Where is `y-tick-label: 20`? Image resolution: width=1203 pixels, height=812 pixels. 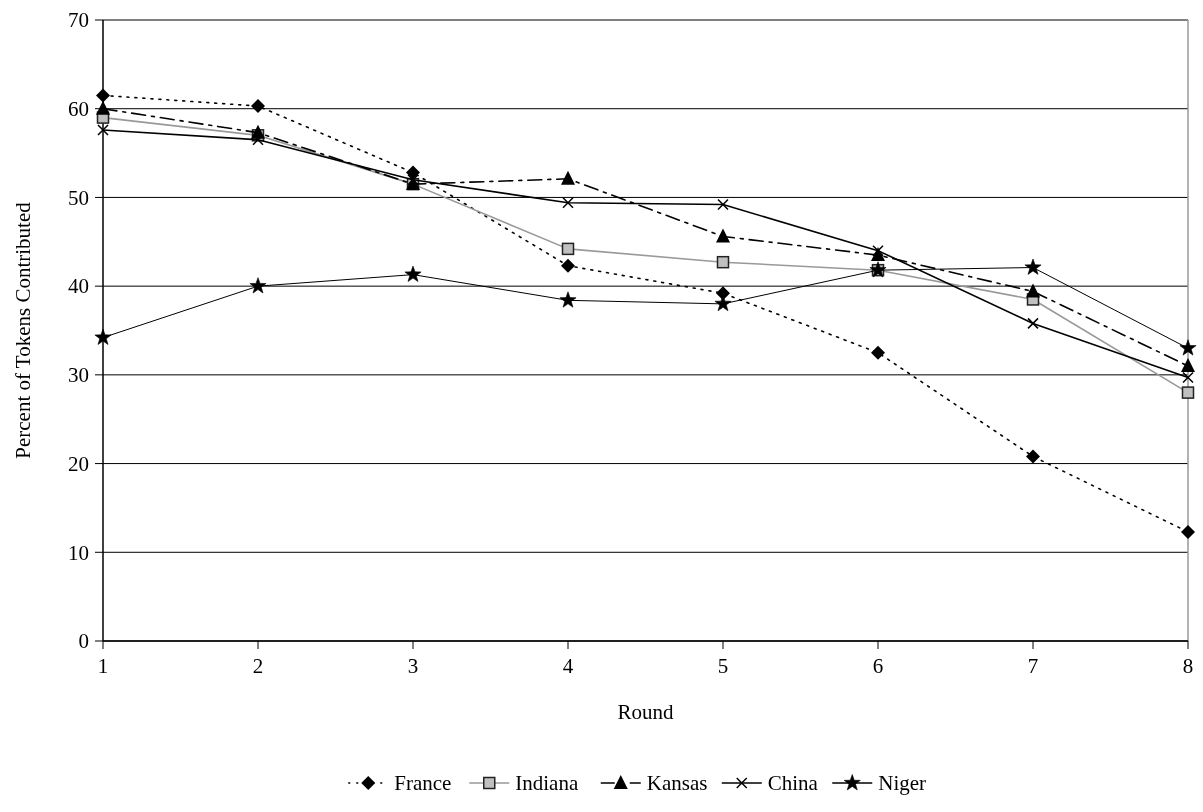 y-tick-label: 20 is located at coordinates (78, 463).